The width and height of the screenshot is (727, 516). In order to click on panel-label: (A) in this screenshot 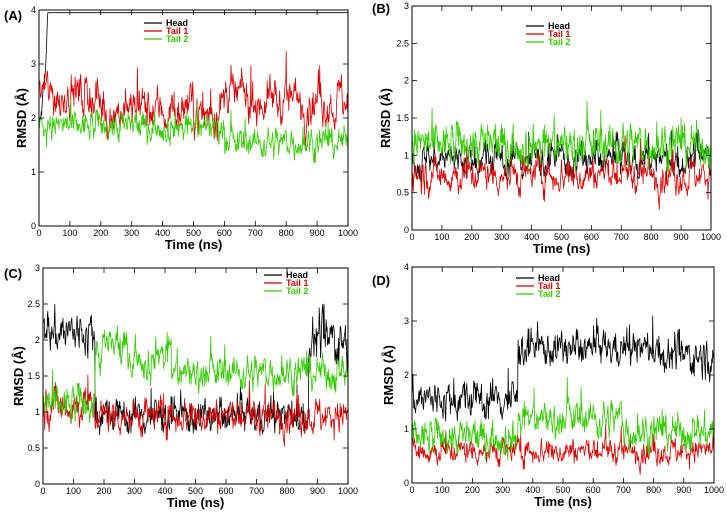, I will do `click(13, 15)`.